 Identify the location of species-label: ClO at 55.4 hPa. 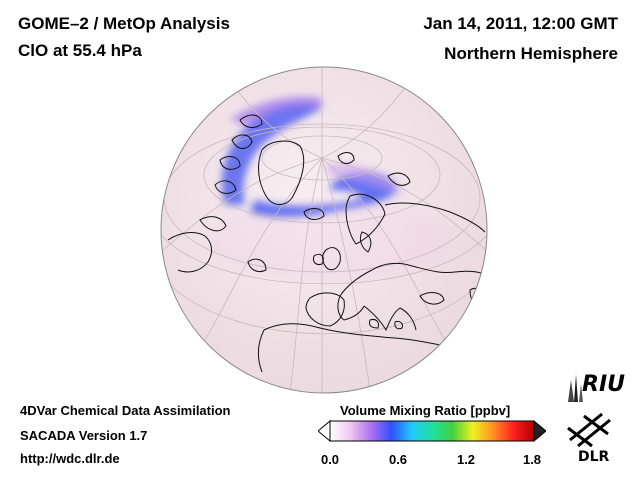
(80, 50).